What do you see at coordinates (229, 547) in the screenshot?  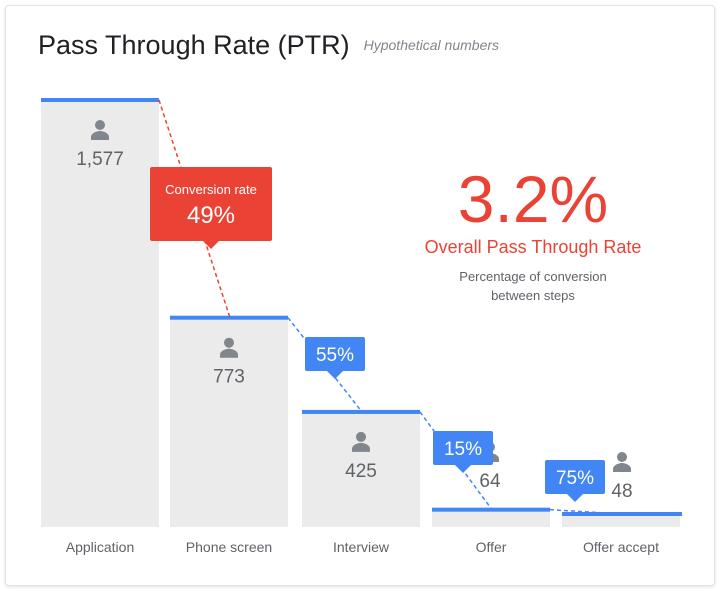 I see `category-label-1: Phone screen` at bounding box center [229, 547].